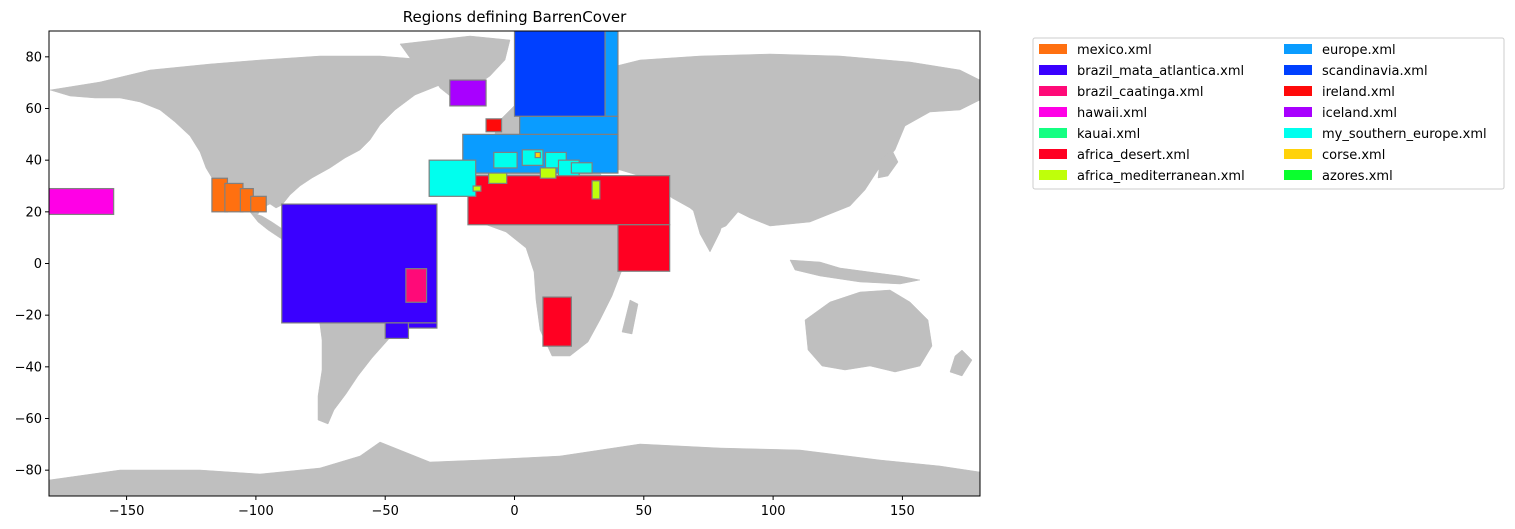 Image resolution: width=1515 pixels, height=529 pixels. Describe the element at coordinates (33, 57) in the screenshot. I see `y-tick-label: 80` at that location.